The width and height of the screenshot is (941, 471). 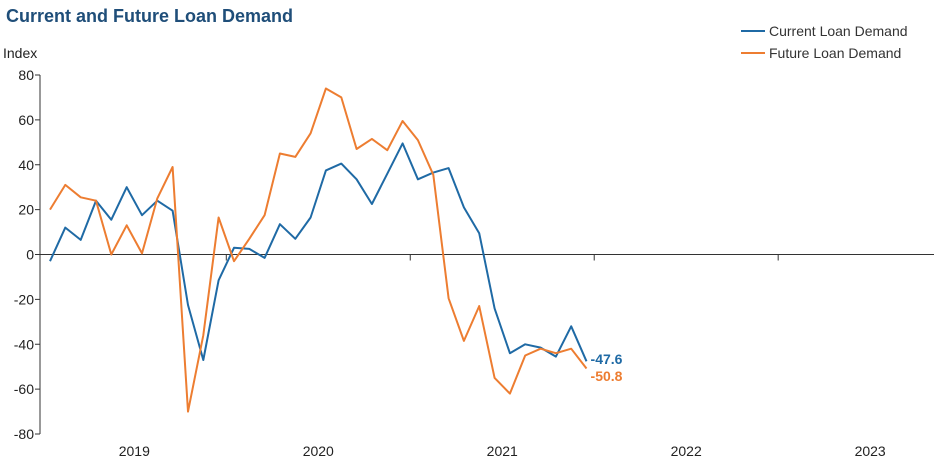 I want to click on y-tick-label: -20, so click(x=24, y=299).